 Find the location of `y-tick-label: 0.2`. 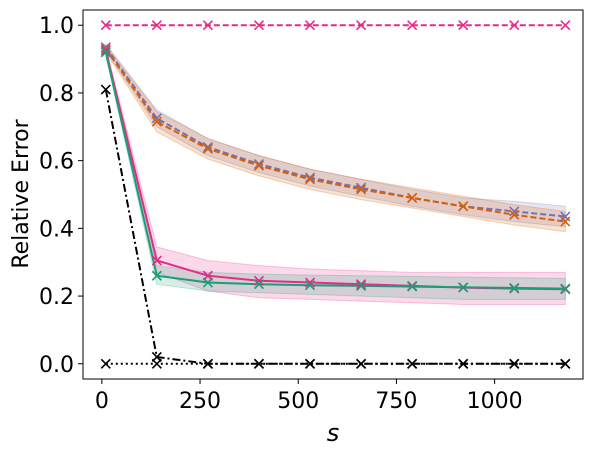

y-tick-label: 0.2 is located at coordinates (56, 297).